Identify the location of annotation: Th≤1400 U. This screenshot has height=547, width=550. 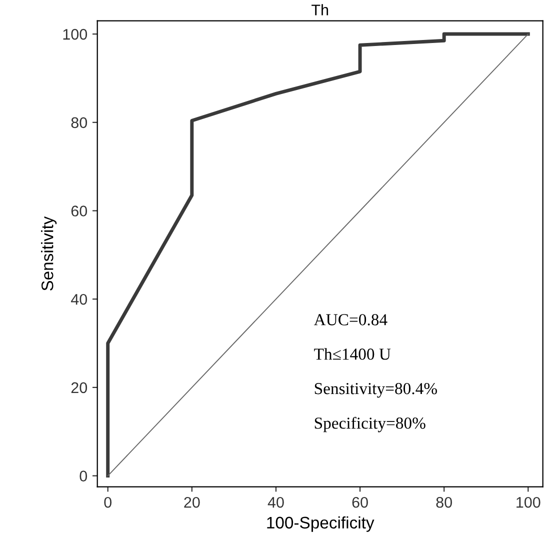
(352, 354).